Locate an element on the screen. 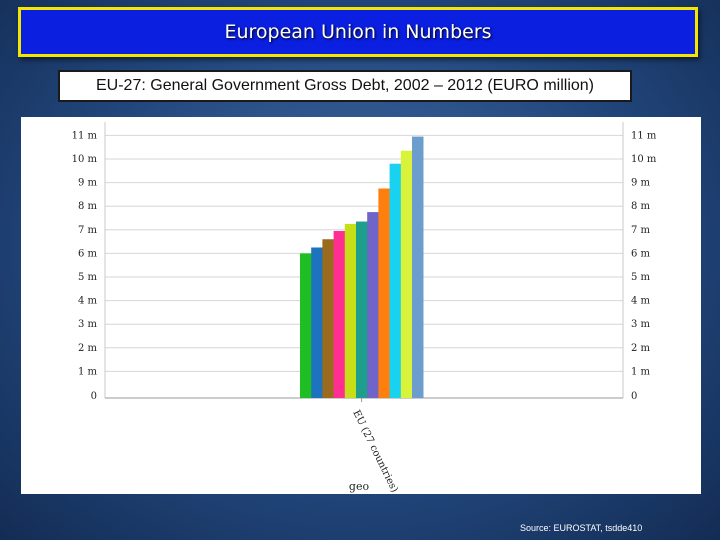  y-tick-label-right: 0 is located at coordinates (634, 396).